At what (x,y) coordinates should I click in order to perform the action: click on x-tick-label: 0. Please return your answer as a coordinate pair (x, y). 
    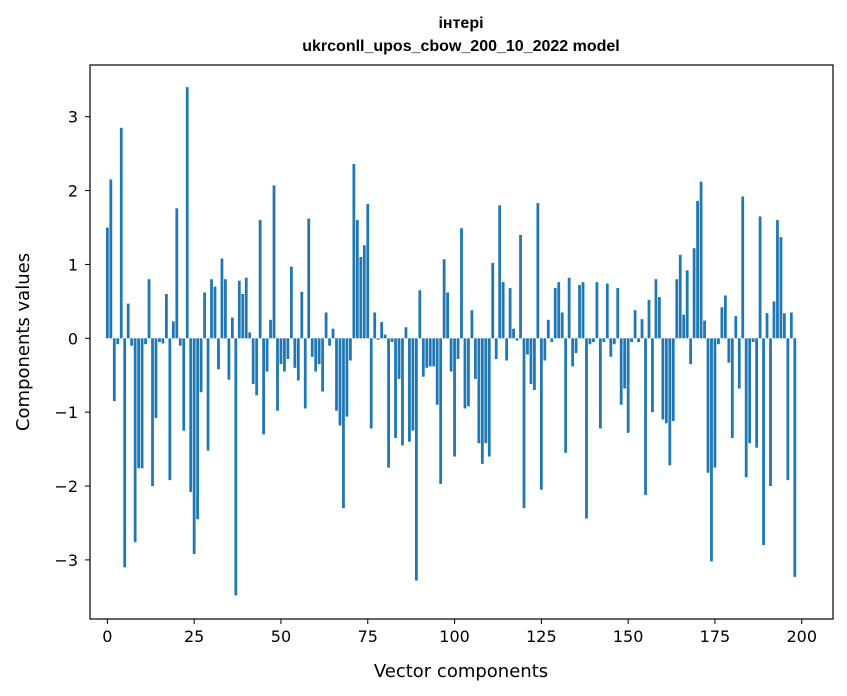
    Looking at the image, I should click on (107, 636).